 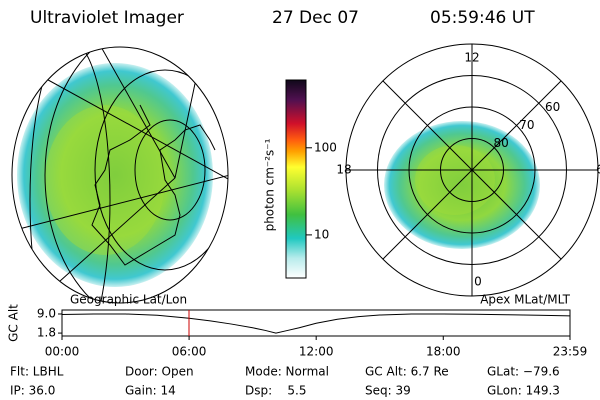 What do you see at coordinates (107, 18) in the screenshot?
I see `title: Ultraviolet Imager` at bounding box center [107, 18].